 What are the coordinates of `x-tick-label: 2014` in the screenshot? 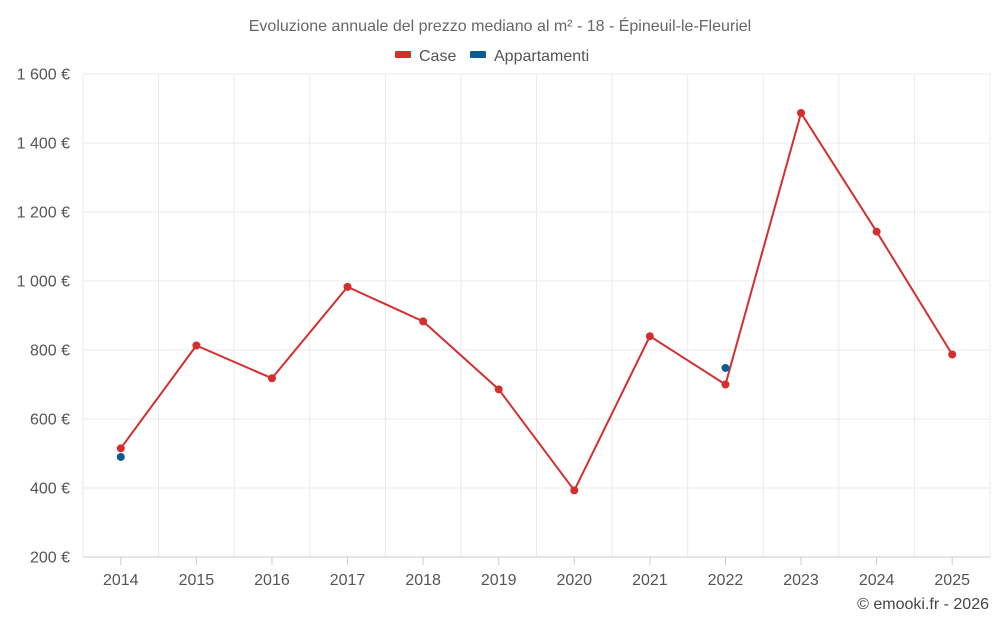 It's located at (121, 580).